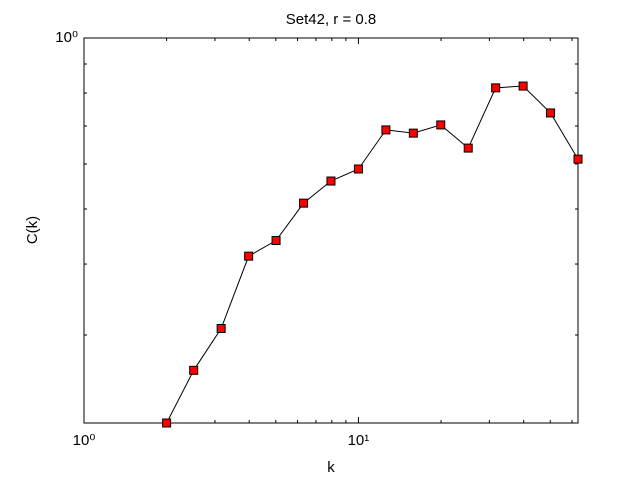 This screenshot has width=640, height=480. I want to click on y-axis-label: C(k), so click(32, 230).